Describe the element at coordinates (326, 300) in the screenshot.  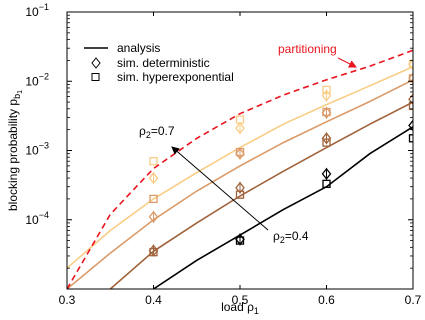
I see `x-tick-label: 0.6` at that location.